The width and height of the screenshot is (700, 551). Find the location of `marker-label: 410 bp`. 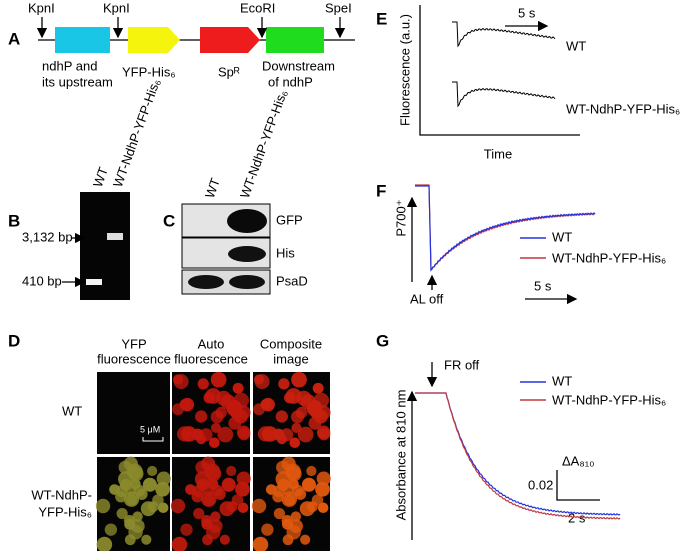

marker-label: 410 bp is located at coordinates (42, 280).